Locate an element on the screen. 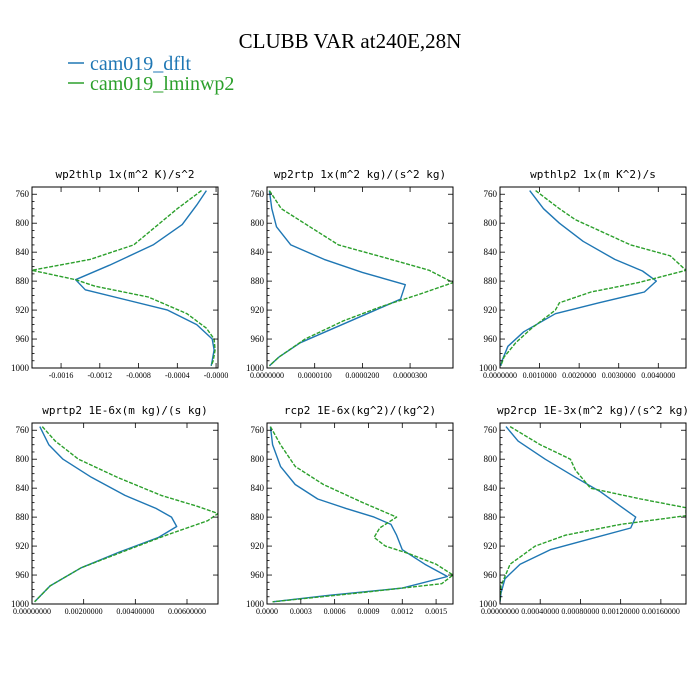 Image resolution: width=700 pixels, height=700 pixels. x-tick-label: 0.0006 is located at coordinates (335, 611).